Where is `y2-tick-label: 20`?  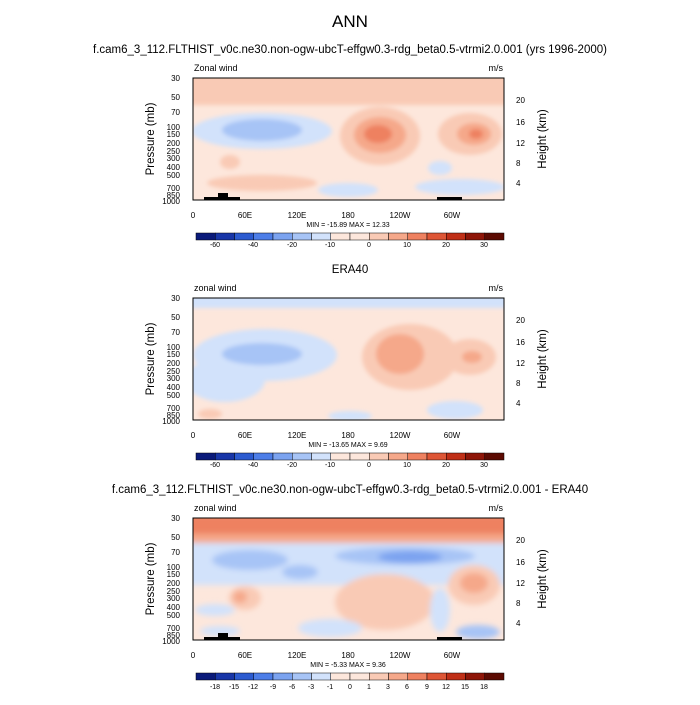 y2-tick-label: 20 is located at coordinates (520, 100).